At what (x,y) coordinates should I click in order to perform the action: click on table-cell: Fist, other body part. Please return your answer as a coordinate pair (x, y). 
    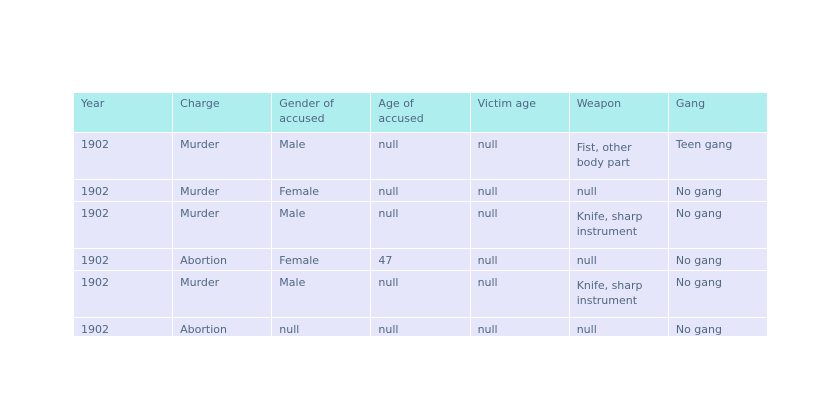
    Looking at the image, I should click on (618, 156).